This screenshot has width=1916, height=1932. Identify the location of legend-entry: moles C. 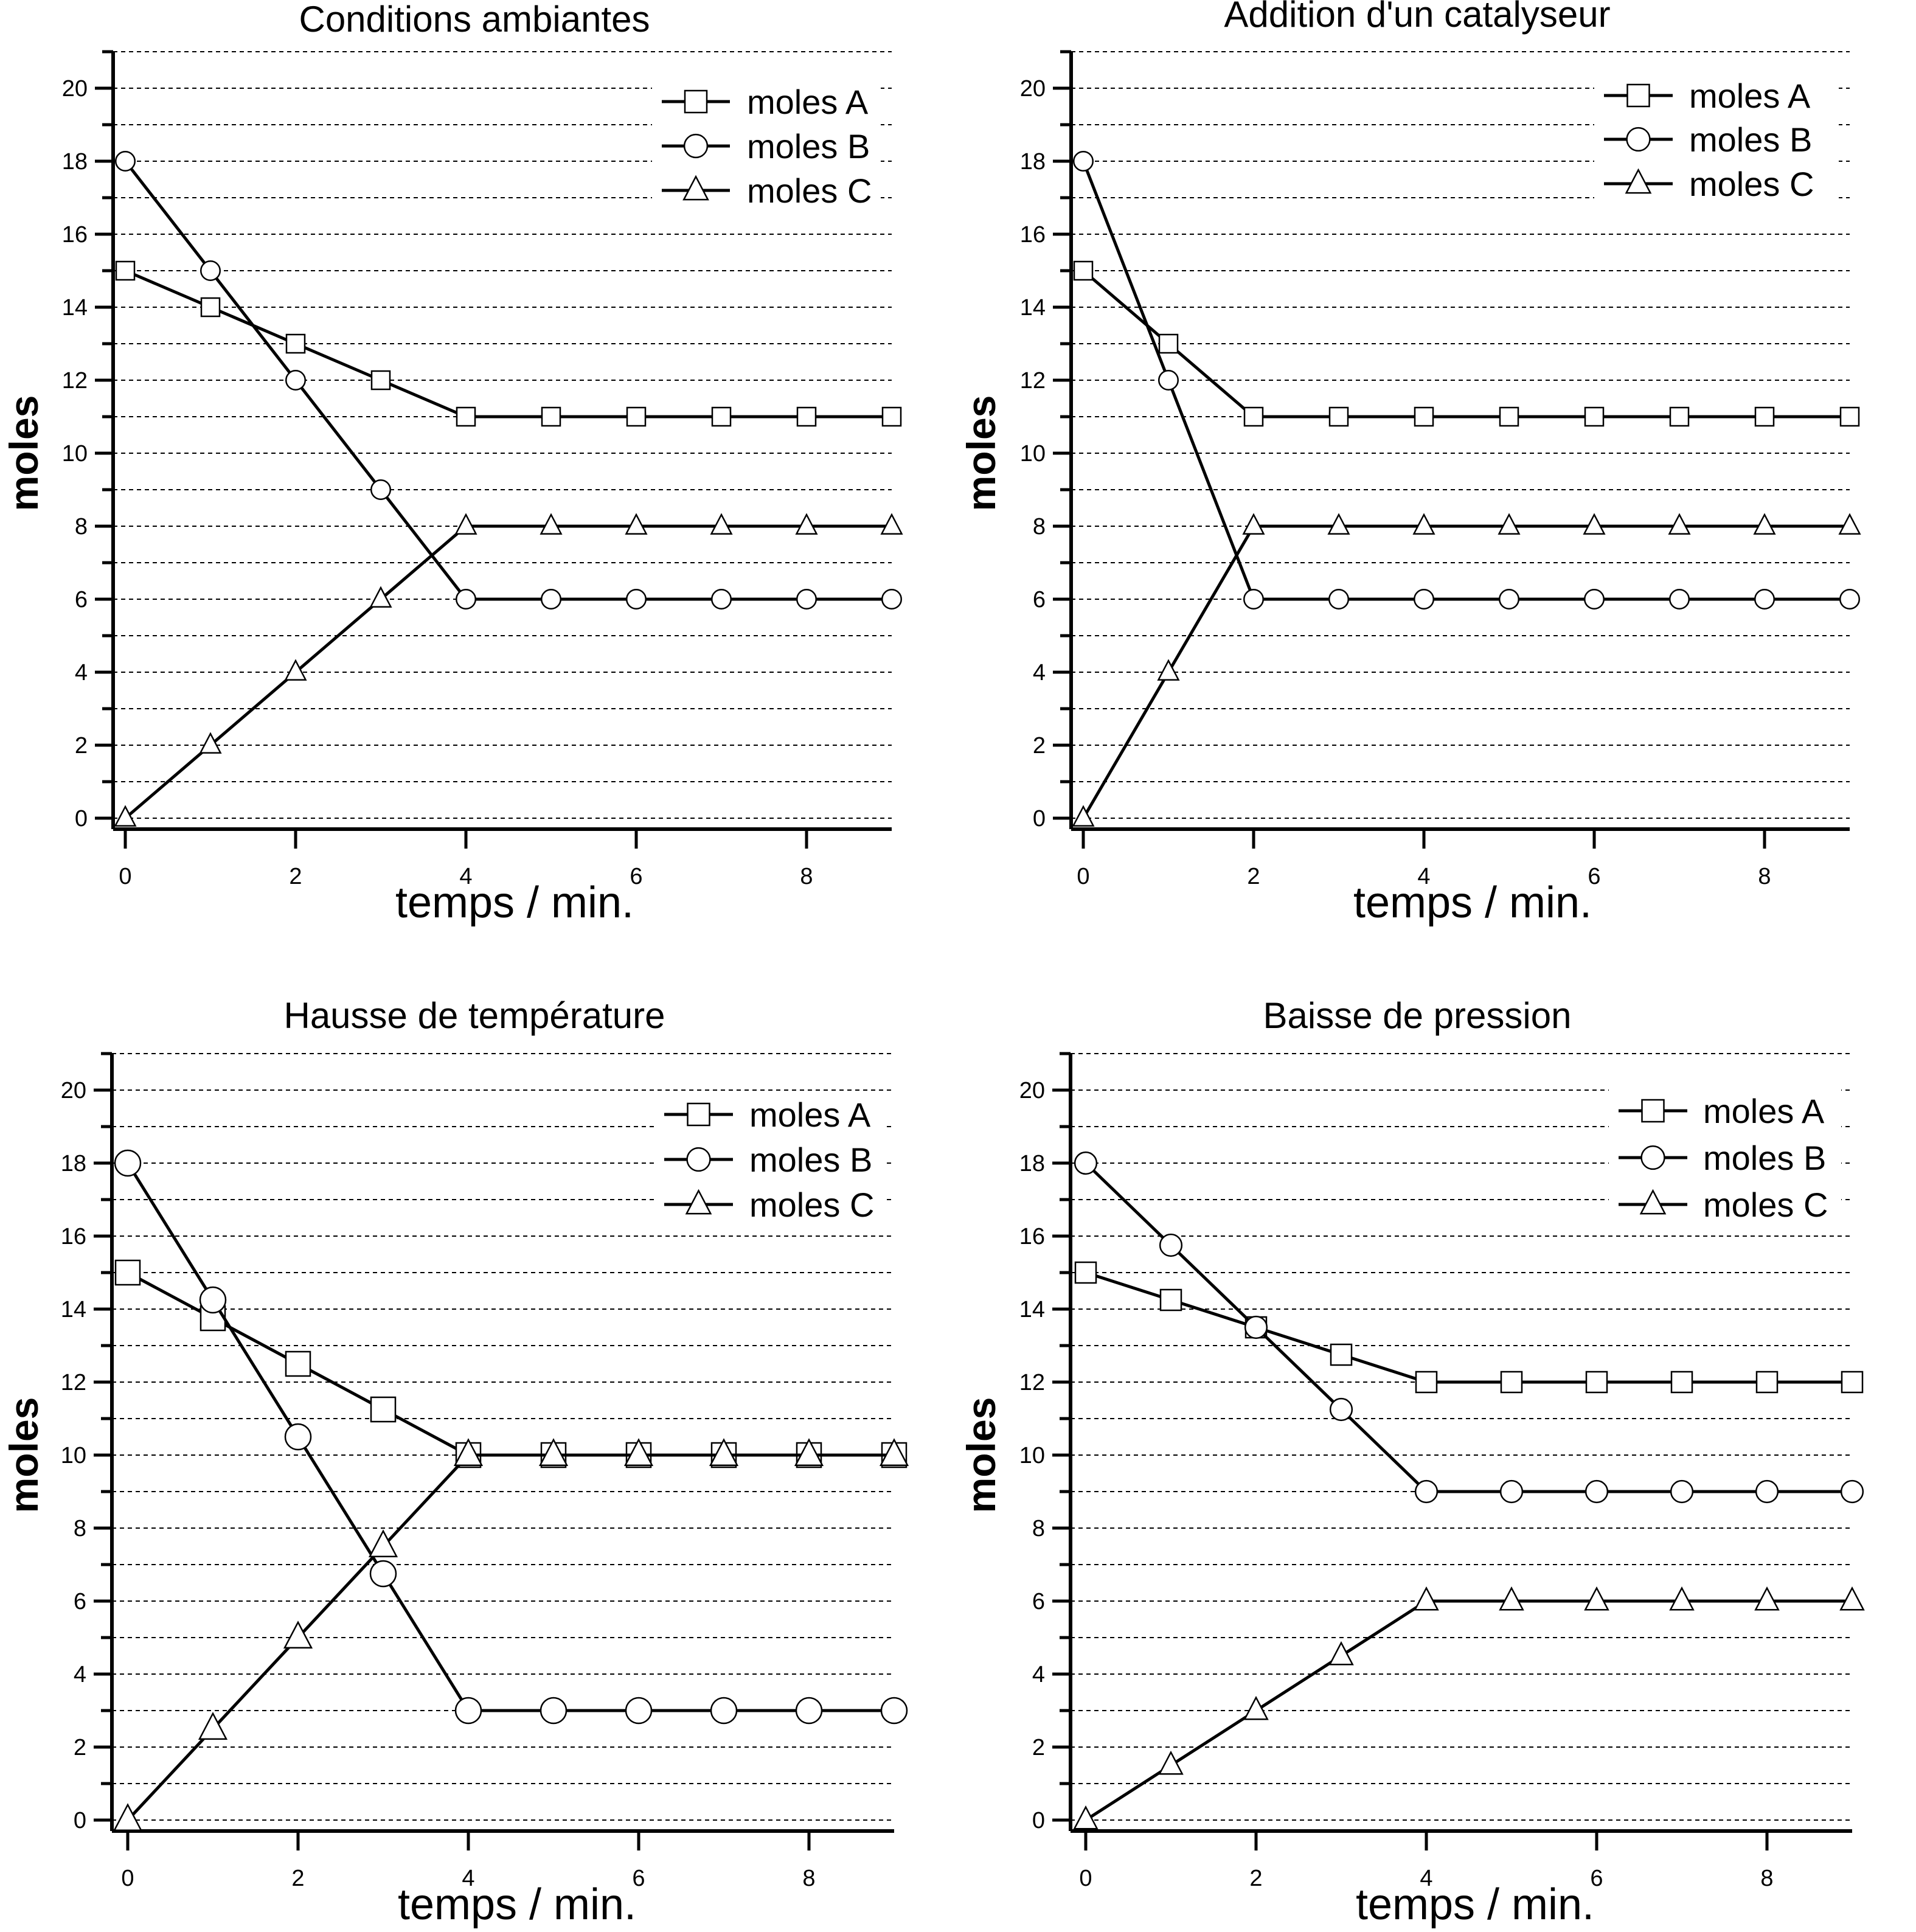
(767, 191).